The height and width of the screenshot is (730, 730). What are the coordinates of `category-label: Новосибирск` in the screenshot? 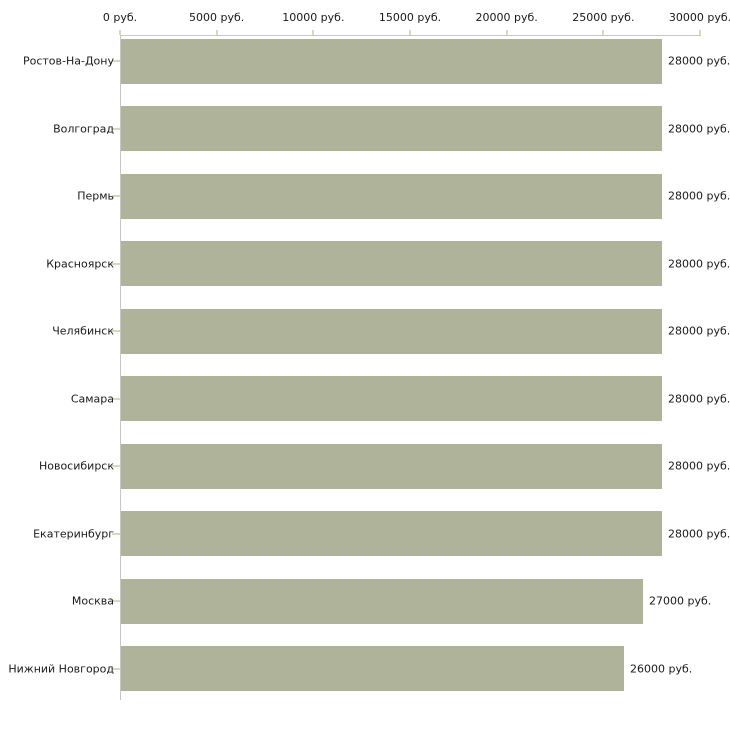 It's located at (76, 466).